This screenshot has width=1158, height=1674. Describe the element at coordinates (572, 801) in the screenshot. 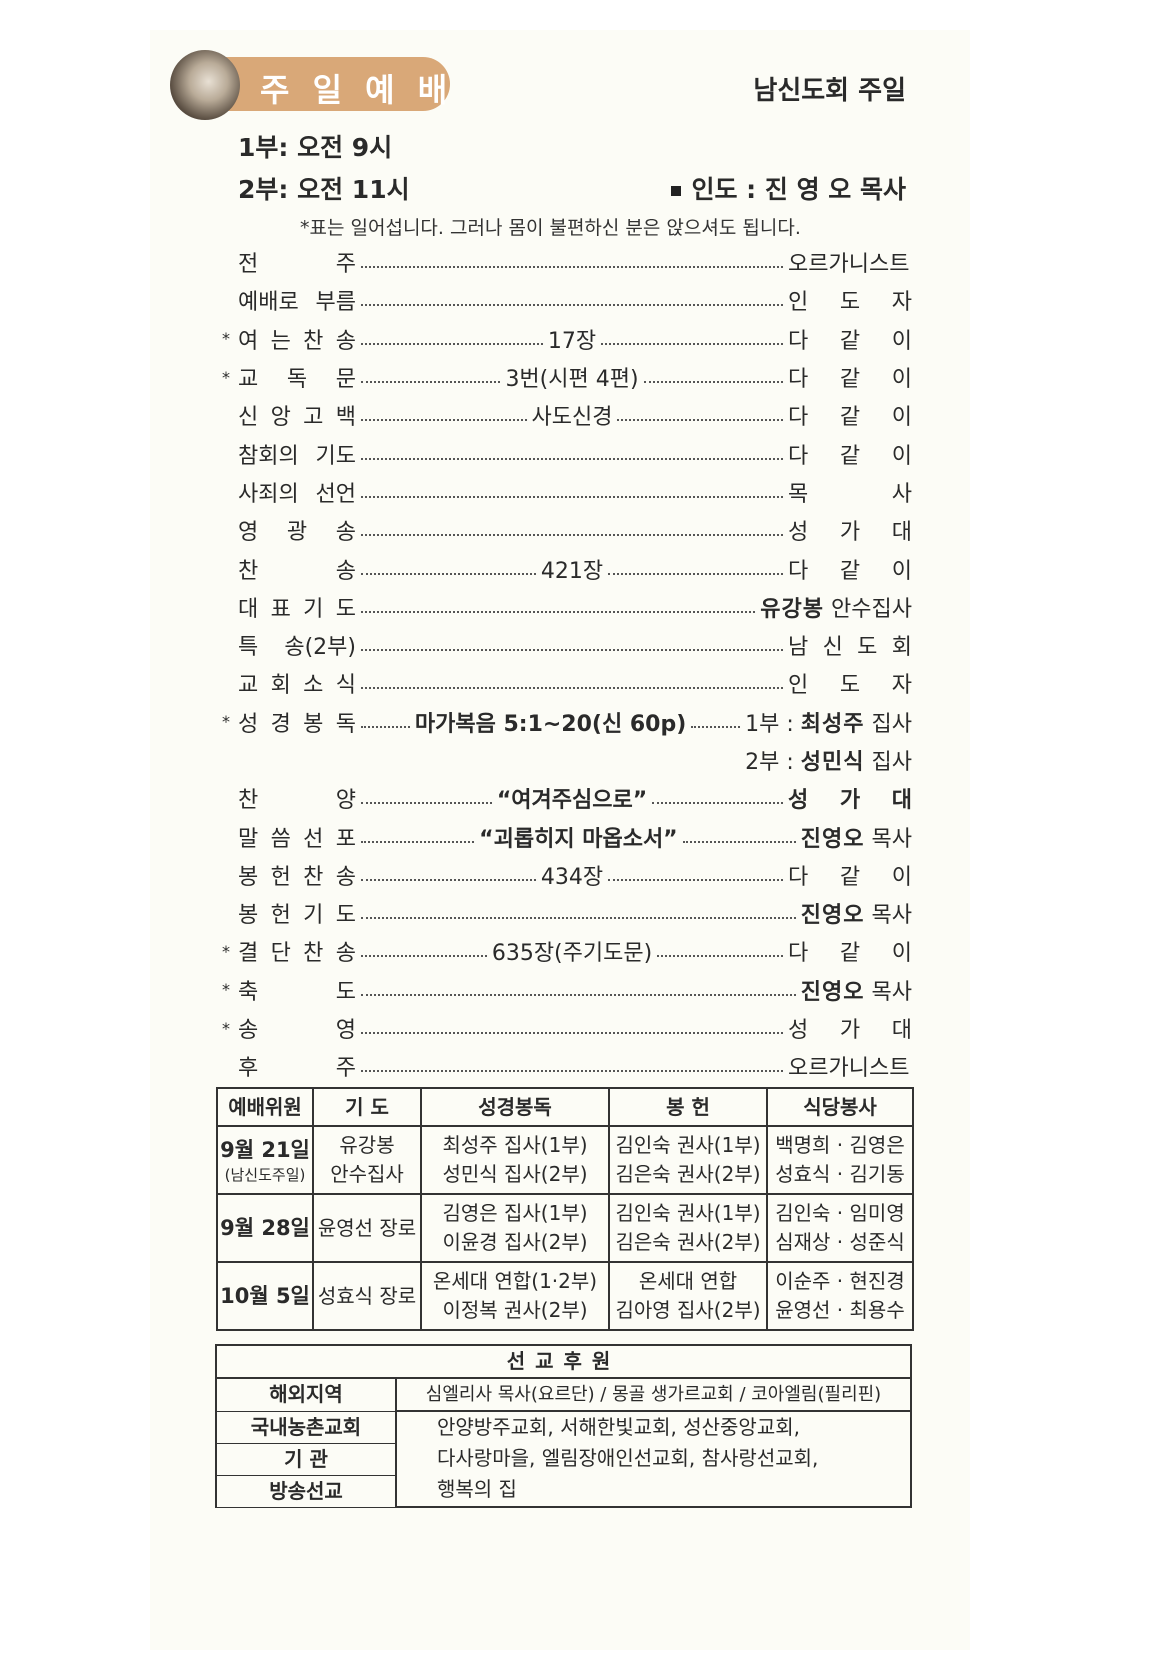

I see `service-item-detail: “여겨주심으로”` at that location.